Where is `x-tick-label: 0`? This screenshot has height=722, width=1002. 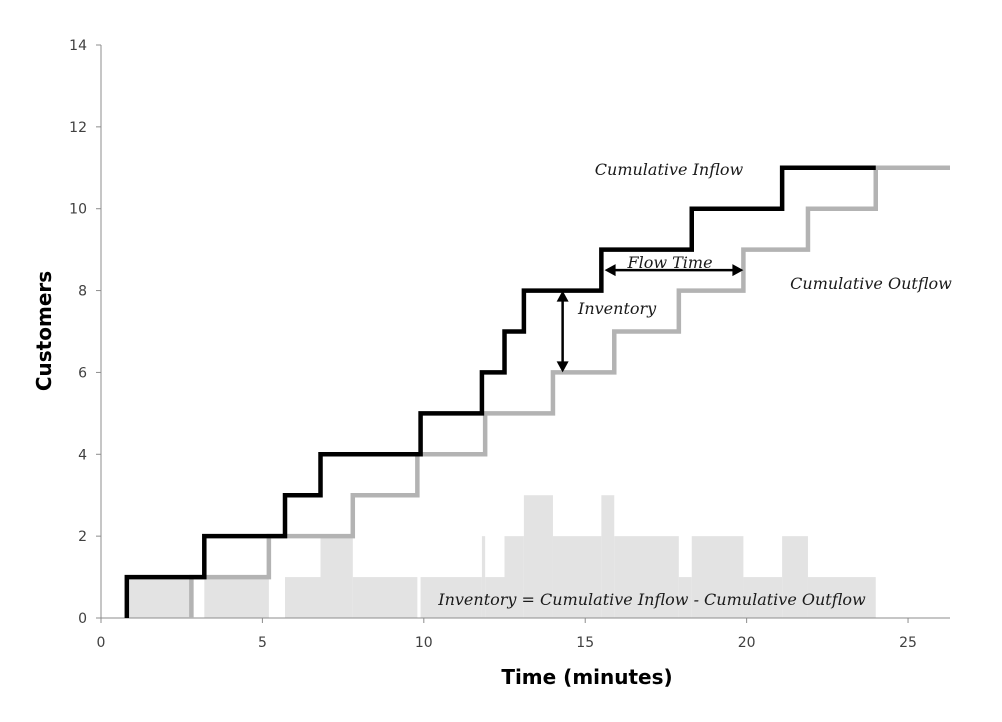 x-tick-label: 0 is located at coordinates (101, 643).